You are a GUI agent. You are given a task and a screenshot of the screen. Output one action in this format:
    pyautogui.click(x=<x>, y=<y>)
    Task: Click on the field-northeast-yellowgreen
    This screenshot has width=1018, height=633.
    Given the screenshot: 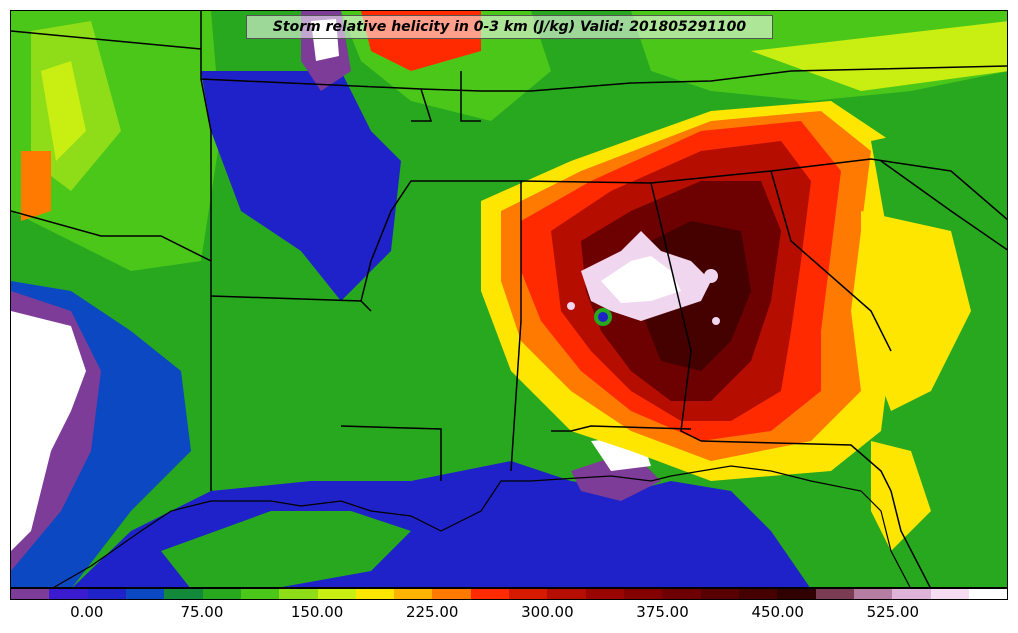 What is the action you would take?
    pyautogui.click(x=879, y=56)
    